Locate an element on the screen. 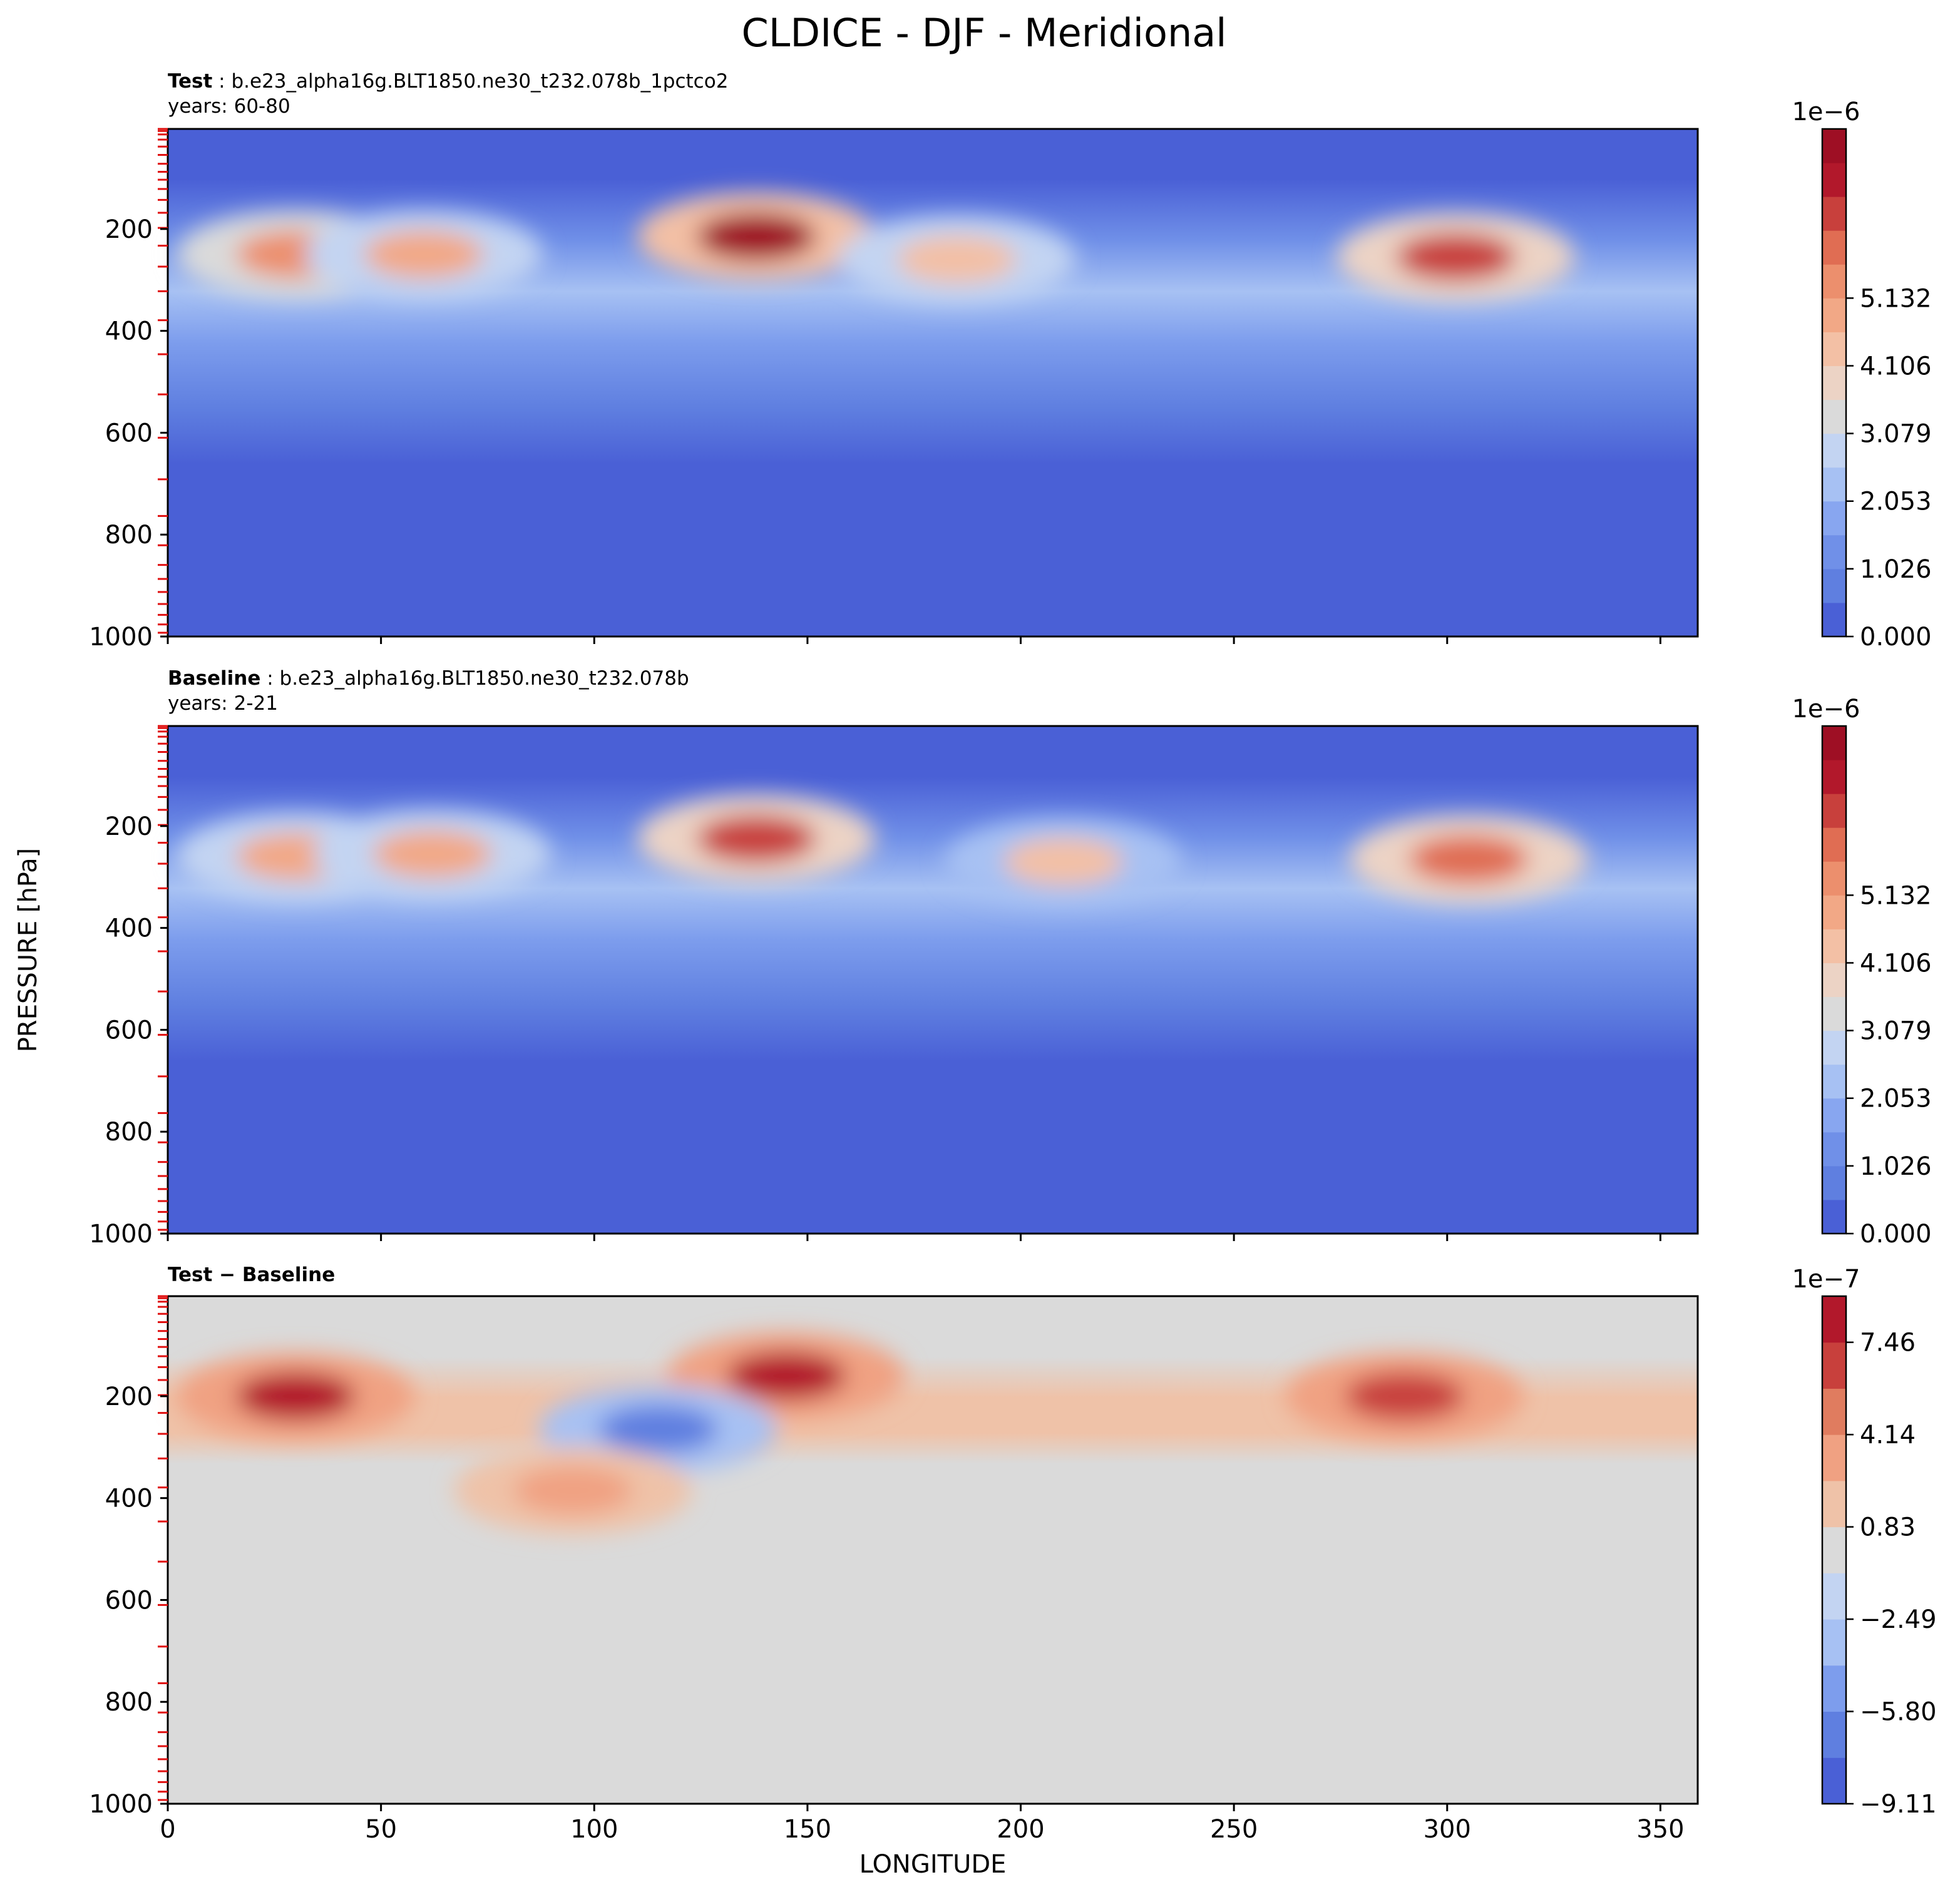 The width and height of the screenshot is (1960, 1902). panel-label-bold: Test − Baseline is located at coordinates (251, 1275).